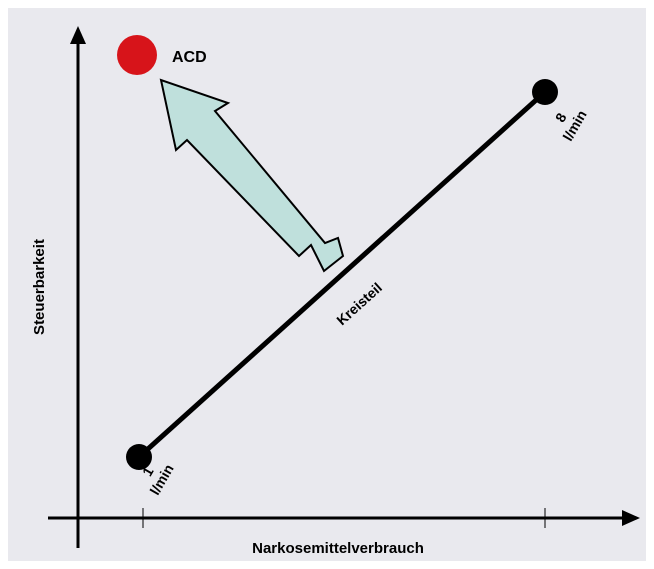 The width and height of the screenshot is (654, 569). Describe the element at coordinates (189, 57) in the screenshot. I see `acd-label: ACD` at that location.